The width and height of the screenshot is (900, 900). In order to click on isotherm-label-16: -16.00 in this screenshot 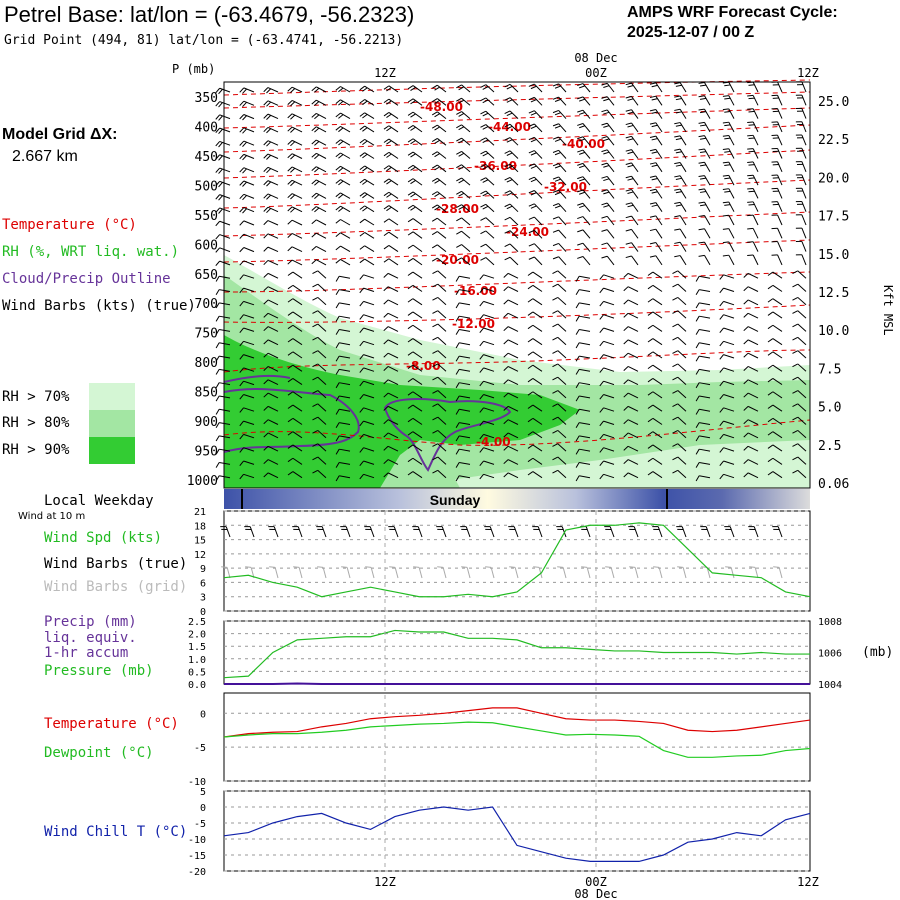, I will do `click(475, 291)`.